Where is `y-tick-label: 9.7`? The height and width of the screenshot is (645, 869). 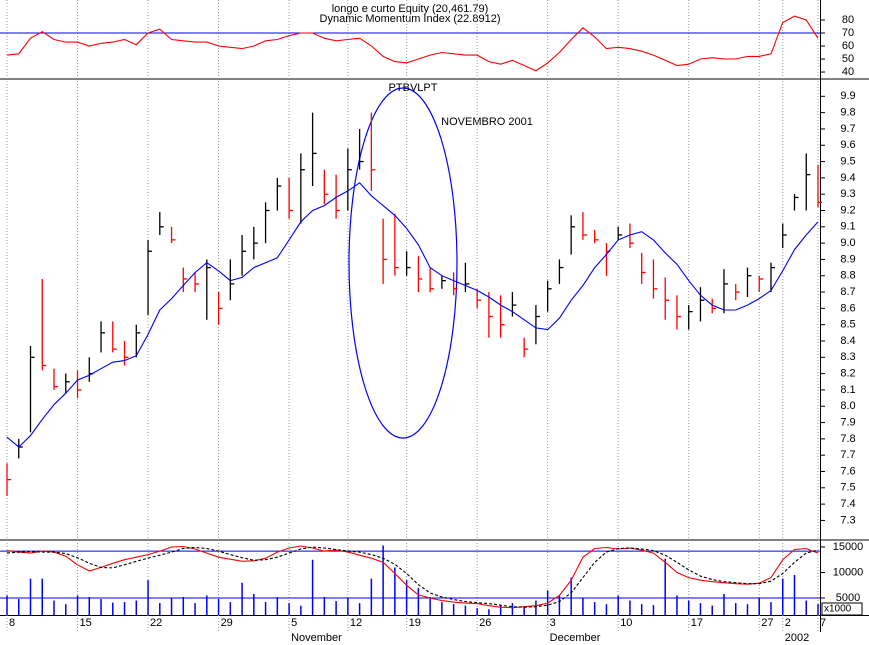 y-tick-label: 9.7 is located at coordinates (847, 129).